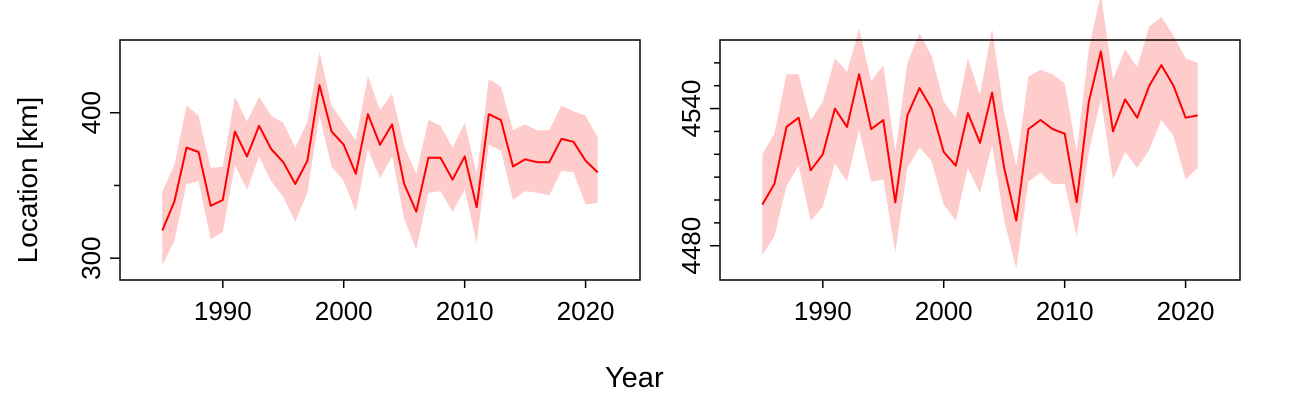  Describe the element at coordinates (27, 180) in the screenshot. I see `y-axis-title: Location [km]` at that location.